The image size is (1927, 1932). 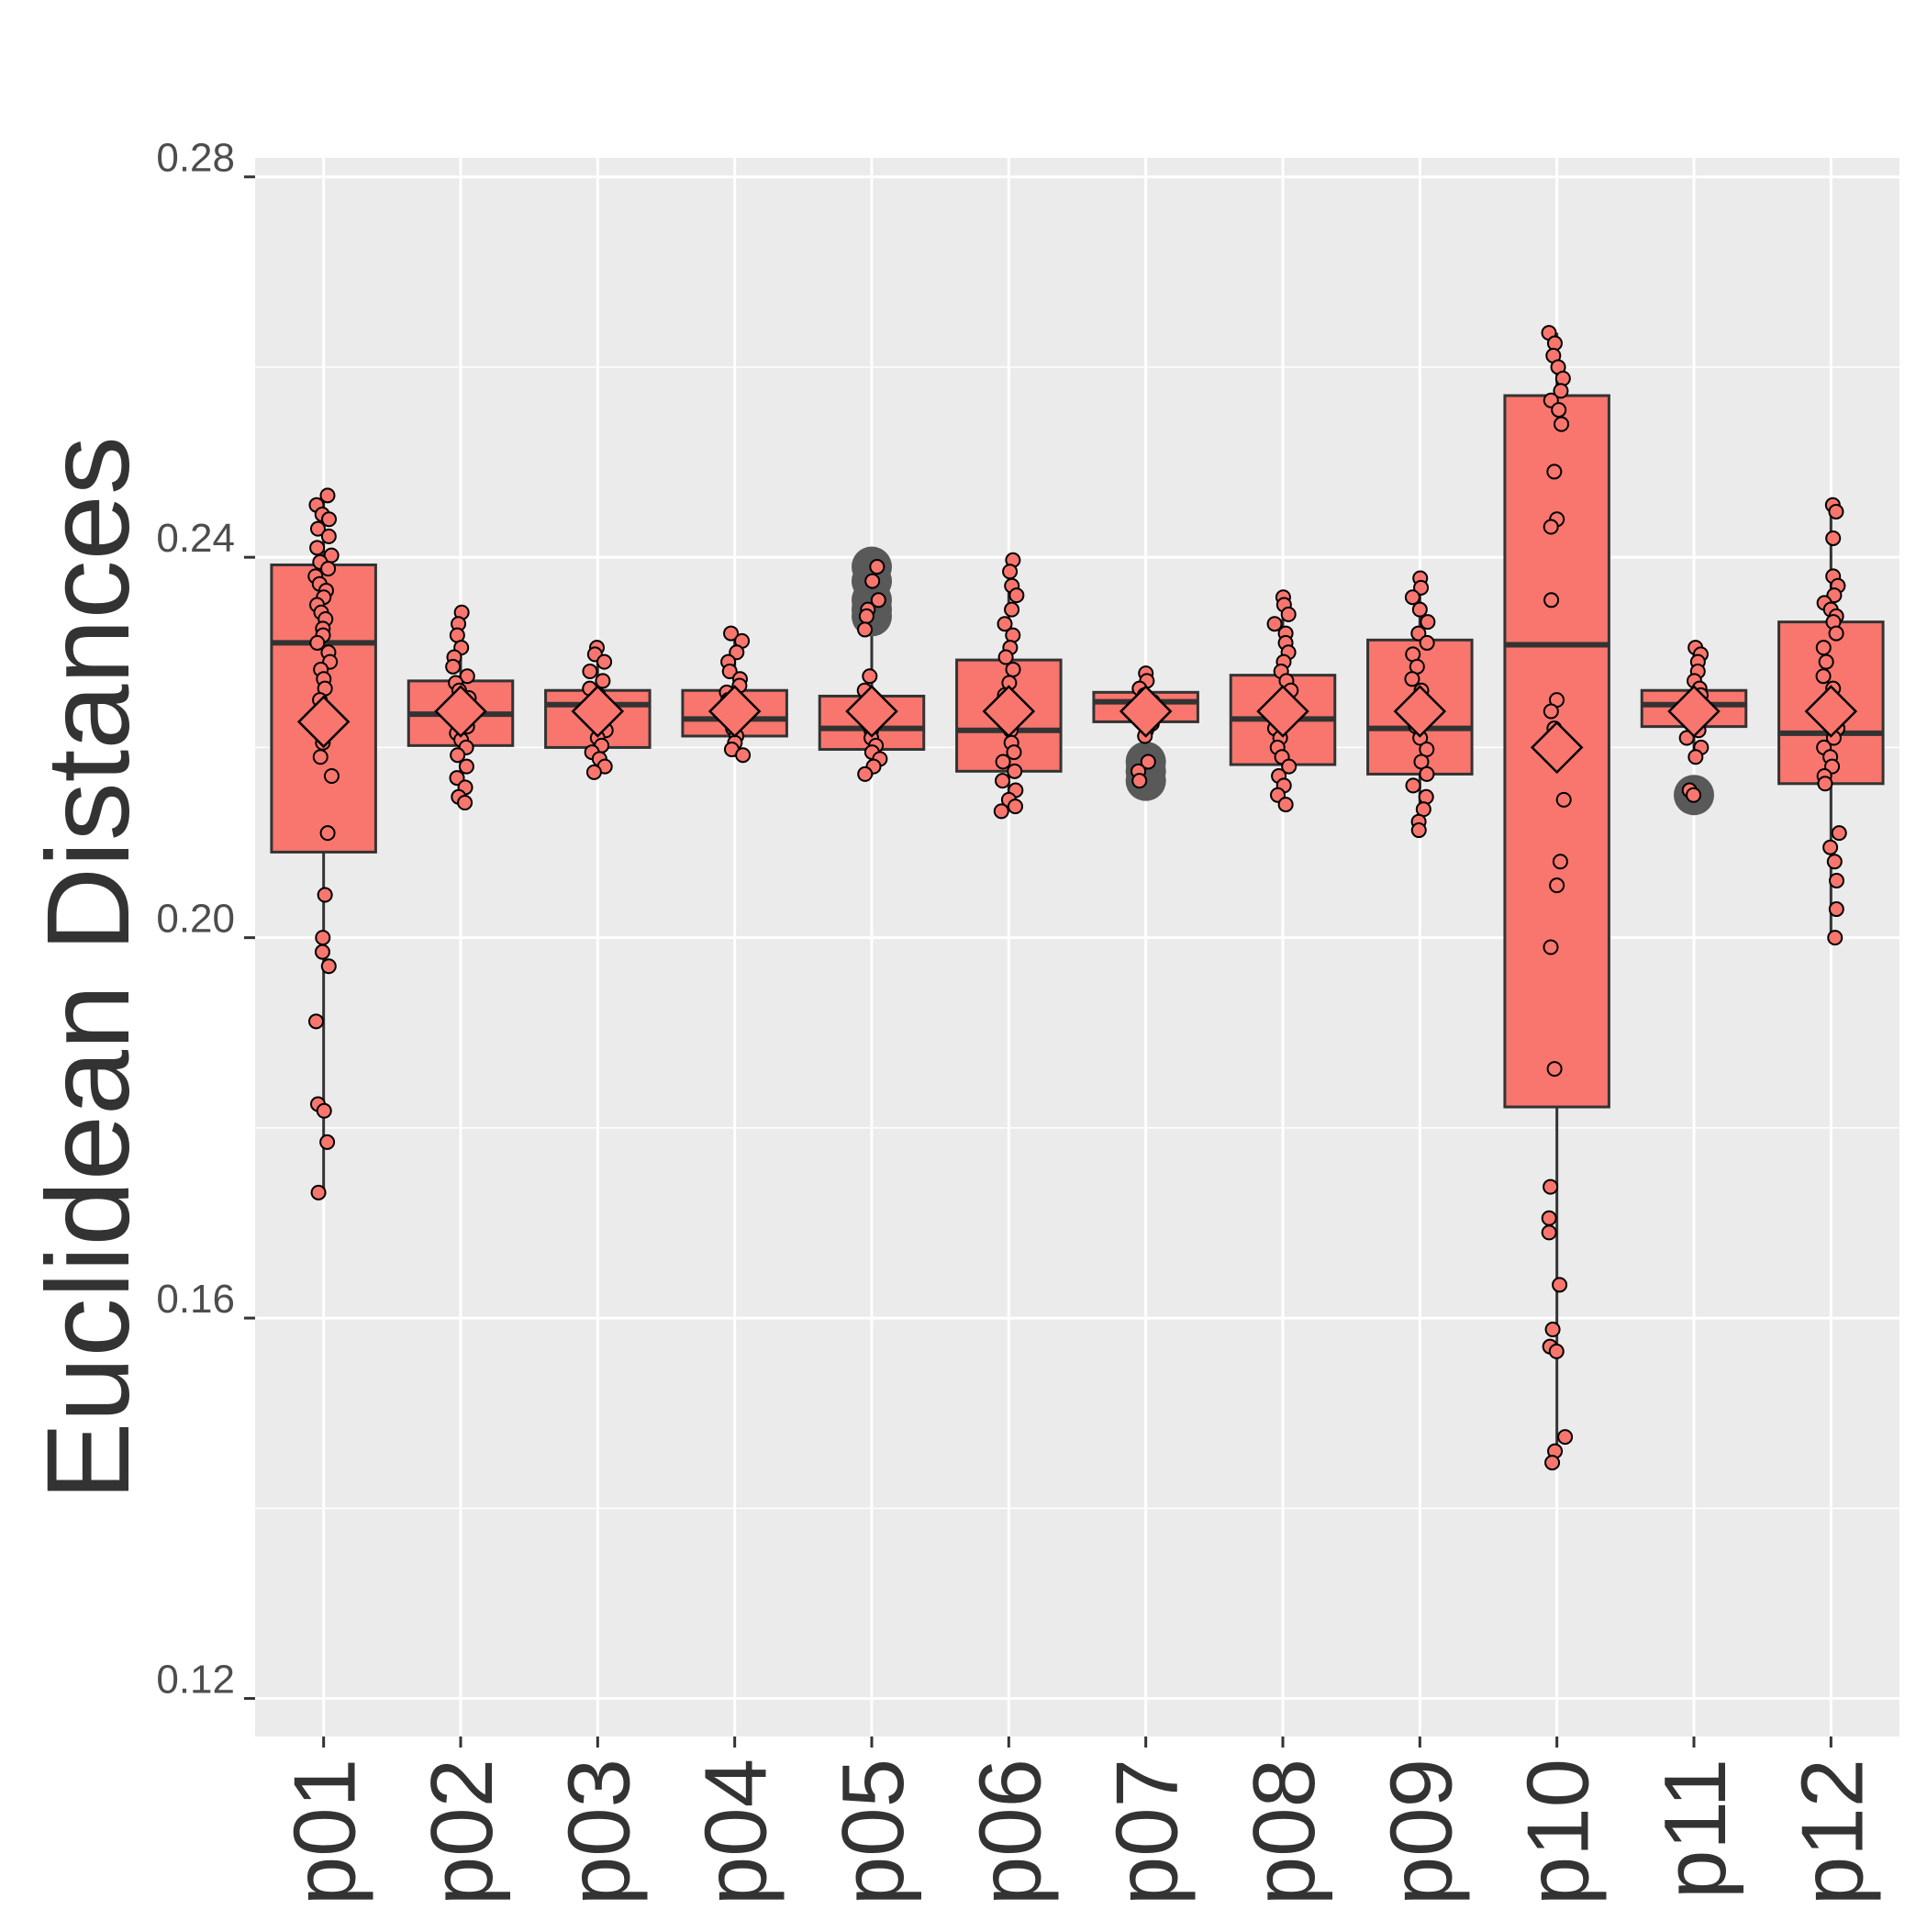 I want to click on y-axis-label: Euclidean Distances, so click(x=88, y=968).